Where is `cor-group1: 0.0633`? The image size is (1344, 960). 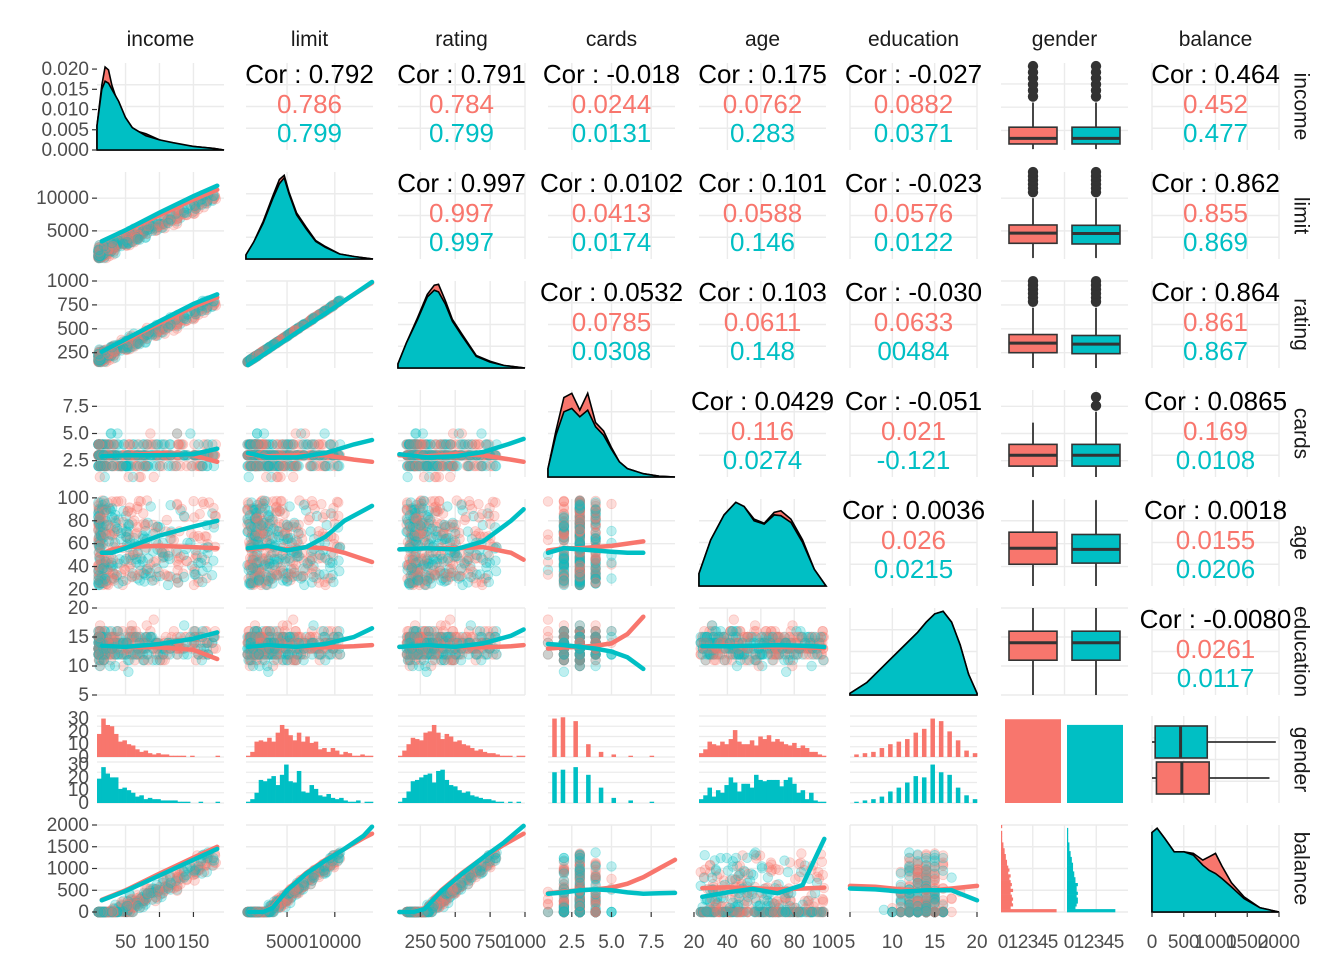
cor-group1: 0.0633 is located at coordinates (914, 322).